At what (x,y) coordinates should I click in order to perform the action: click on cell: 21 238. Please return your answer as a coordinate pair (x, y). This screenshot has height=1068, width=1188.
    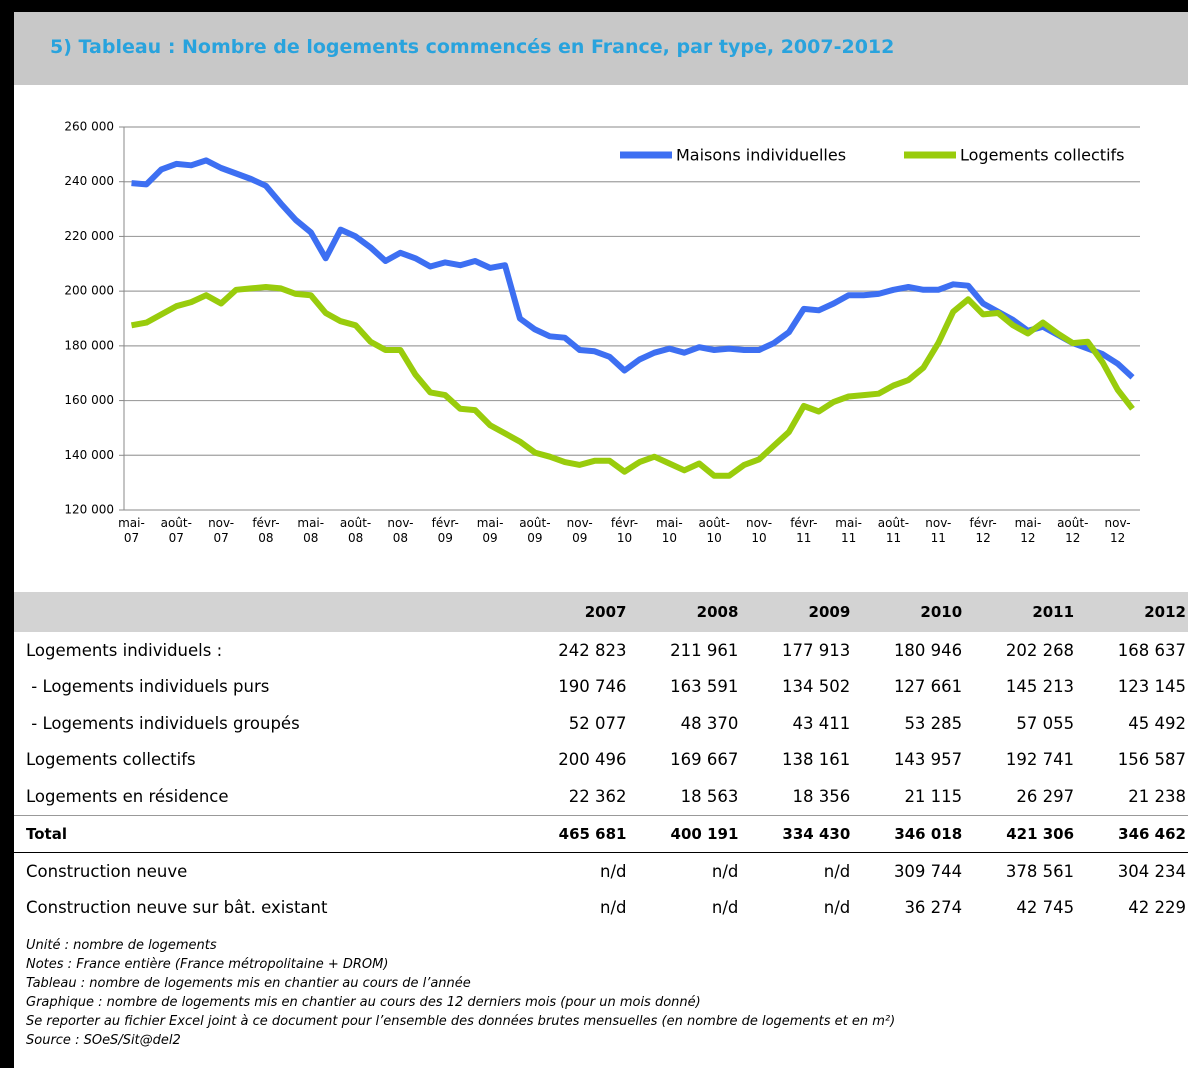
    Looking at the image, I should click on (1157, 796).